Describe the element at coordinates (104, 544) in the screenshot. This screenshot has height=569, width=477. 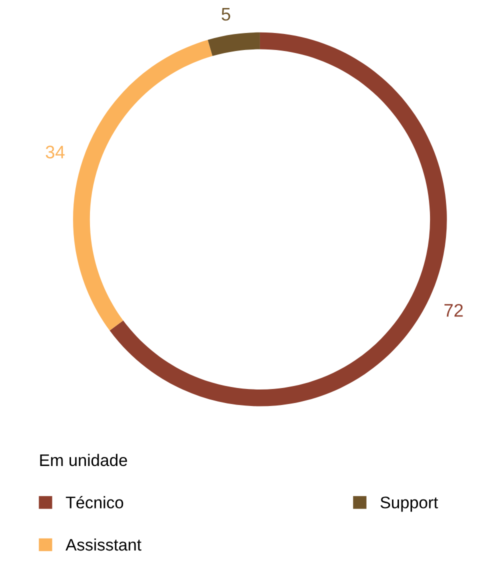
I see `legend-label: Assisstant` at that location.